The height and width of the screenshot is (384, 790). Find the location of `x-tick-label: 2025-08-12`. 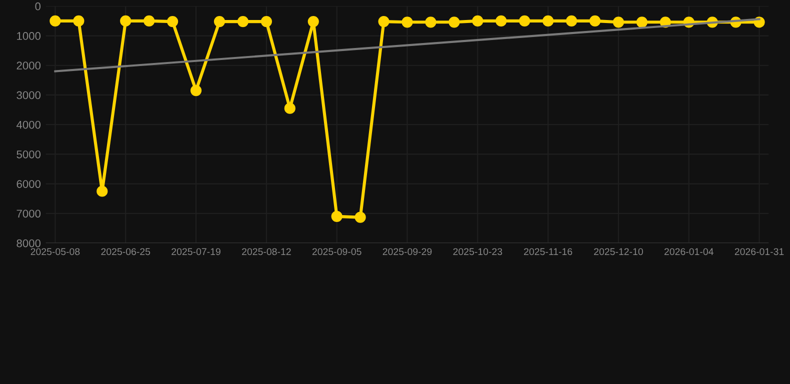

x-tick-label: 2025-08-12 is located at coordinates (266, 252).